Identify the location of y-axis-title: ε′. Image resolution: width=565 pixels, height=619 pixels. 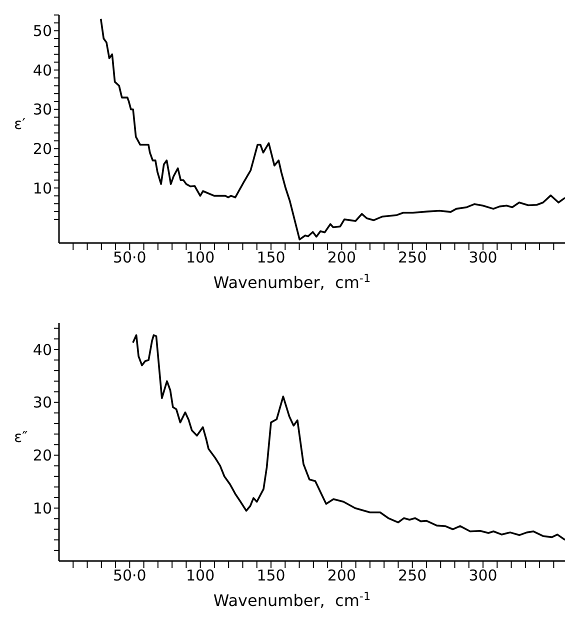
(20, 124).